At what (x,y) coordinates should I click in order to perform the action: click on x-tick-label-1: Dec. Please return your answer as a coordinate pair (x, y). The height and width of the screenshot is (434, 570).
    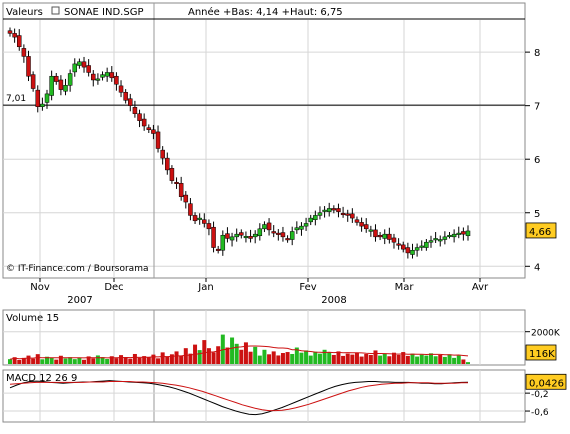
    Looking at the image, I should click on (113, 287).